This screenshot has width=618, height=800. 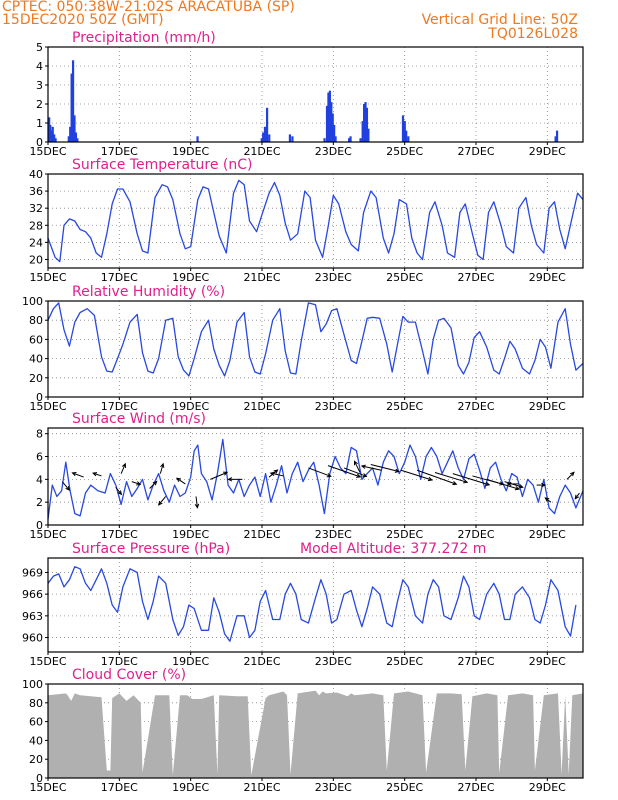 What do you see at coordinates (315, 734) in the screenshot?
I see `cloud-cover-area` at bounding box center [315, 734].